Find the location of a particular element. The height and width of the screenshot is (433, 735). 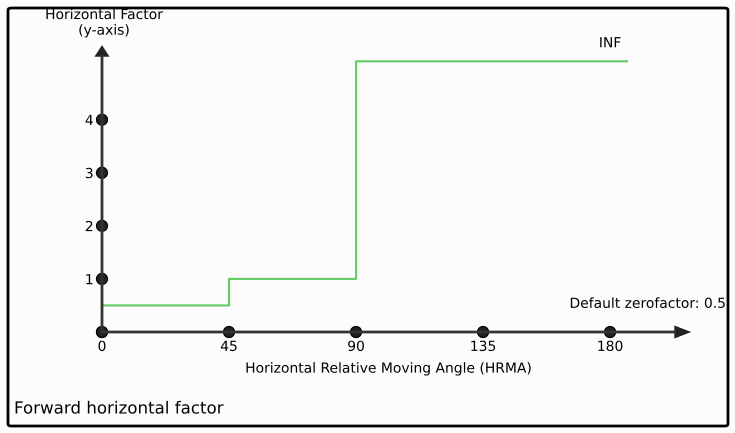

annotation: INF is located at coordinates (610, 42).